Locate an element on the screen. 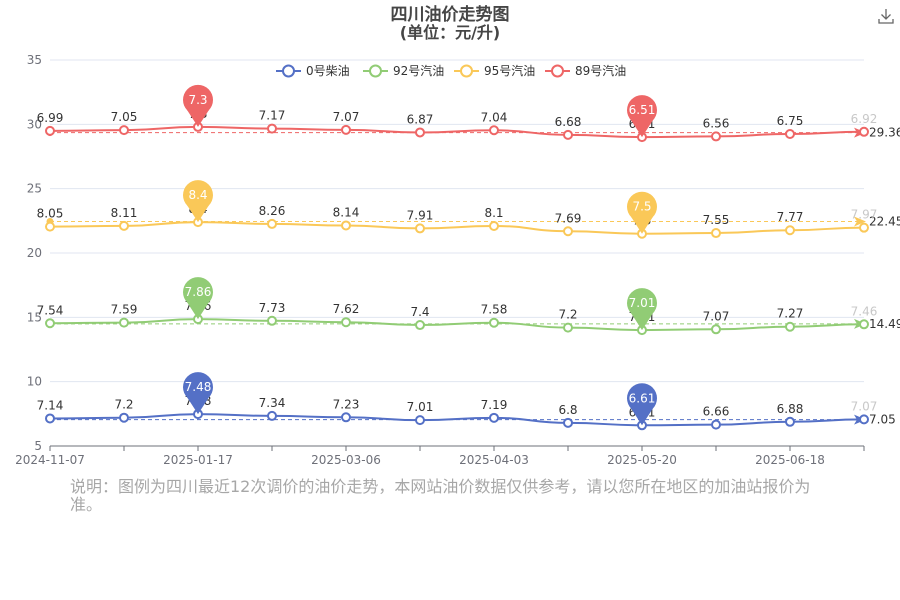  min-pin: 6.61 is located at coordinates (642, 404).